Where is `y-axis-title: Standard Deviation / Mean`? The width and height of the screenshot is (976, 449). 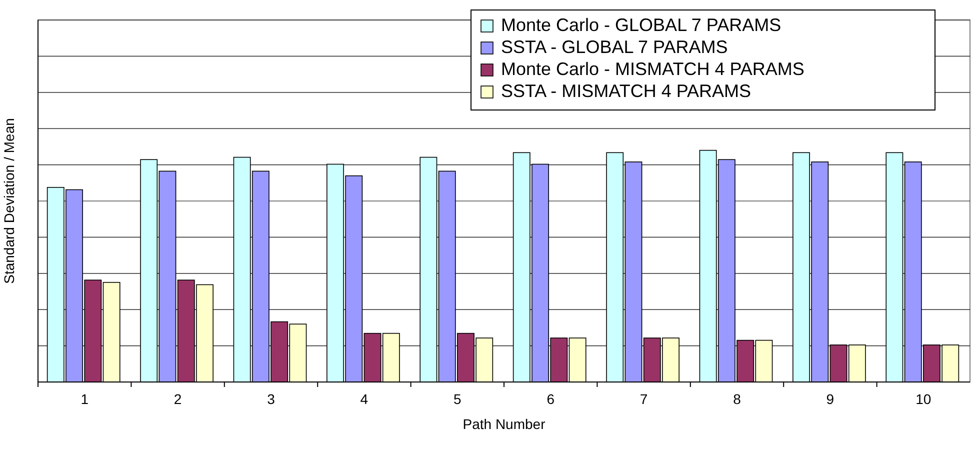 y-axis-title: Standard Deviation / Mean is located at coordinates (9, 201).